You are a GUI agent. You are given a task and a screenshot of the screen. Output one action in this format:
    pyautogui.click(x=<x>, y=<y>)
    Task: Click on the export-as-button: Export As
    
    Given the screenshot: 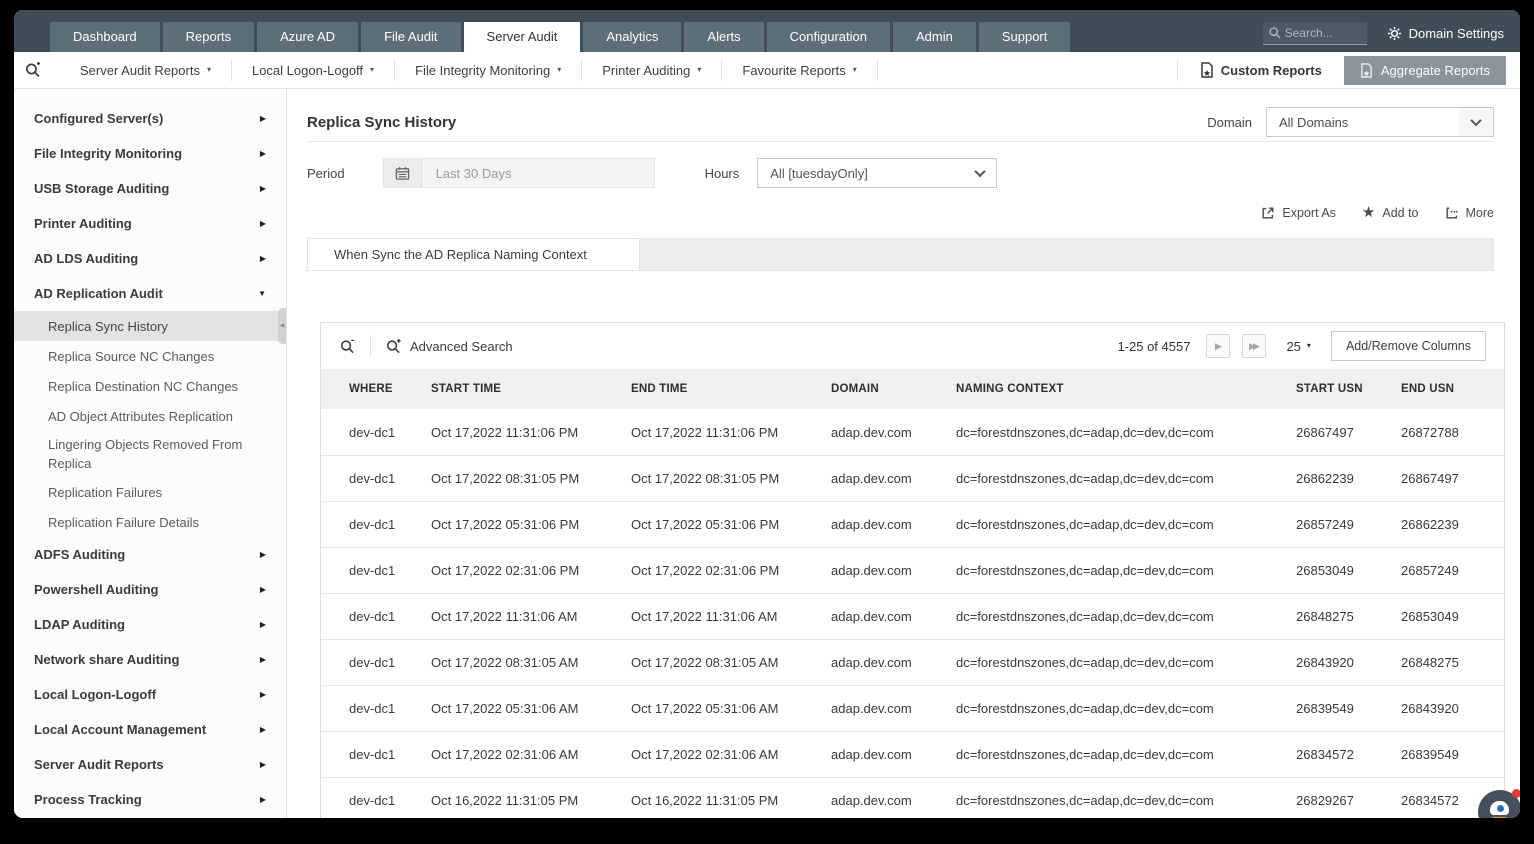 What is the action you would take?
    pyautogui.click(x=1298, y=213)
    